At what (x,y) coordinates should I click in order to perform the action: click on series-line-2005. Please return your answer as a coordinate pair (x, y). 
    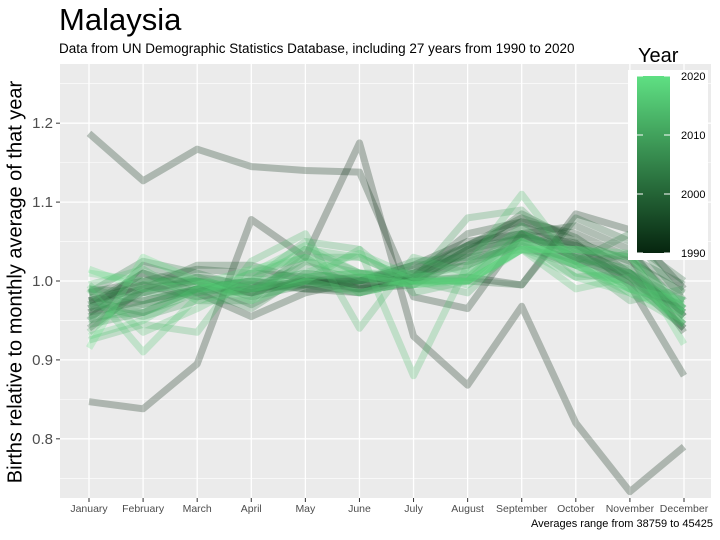
    Looking at the image, I should click on (387, 279).